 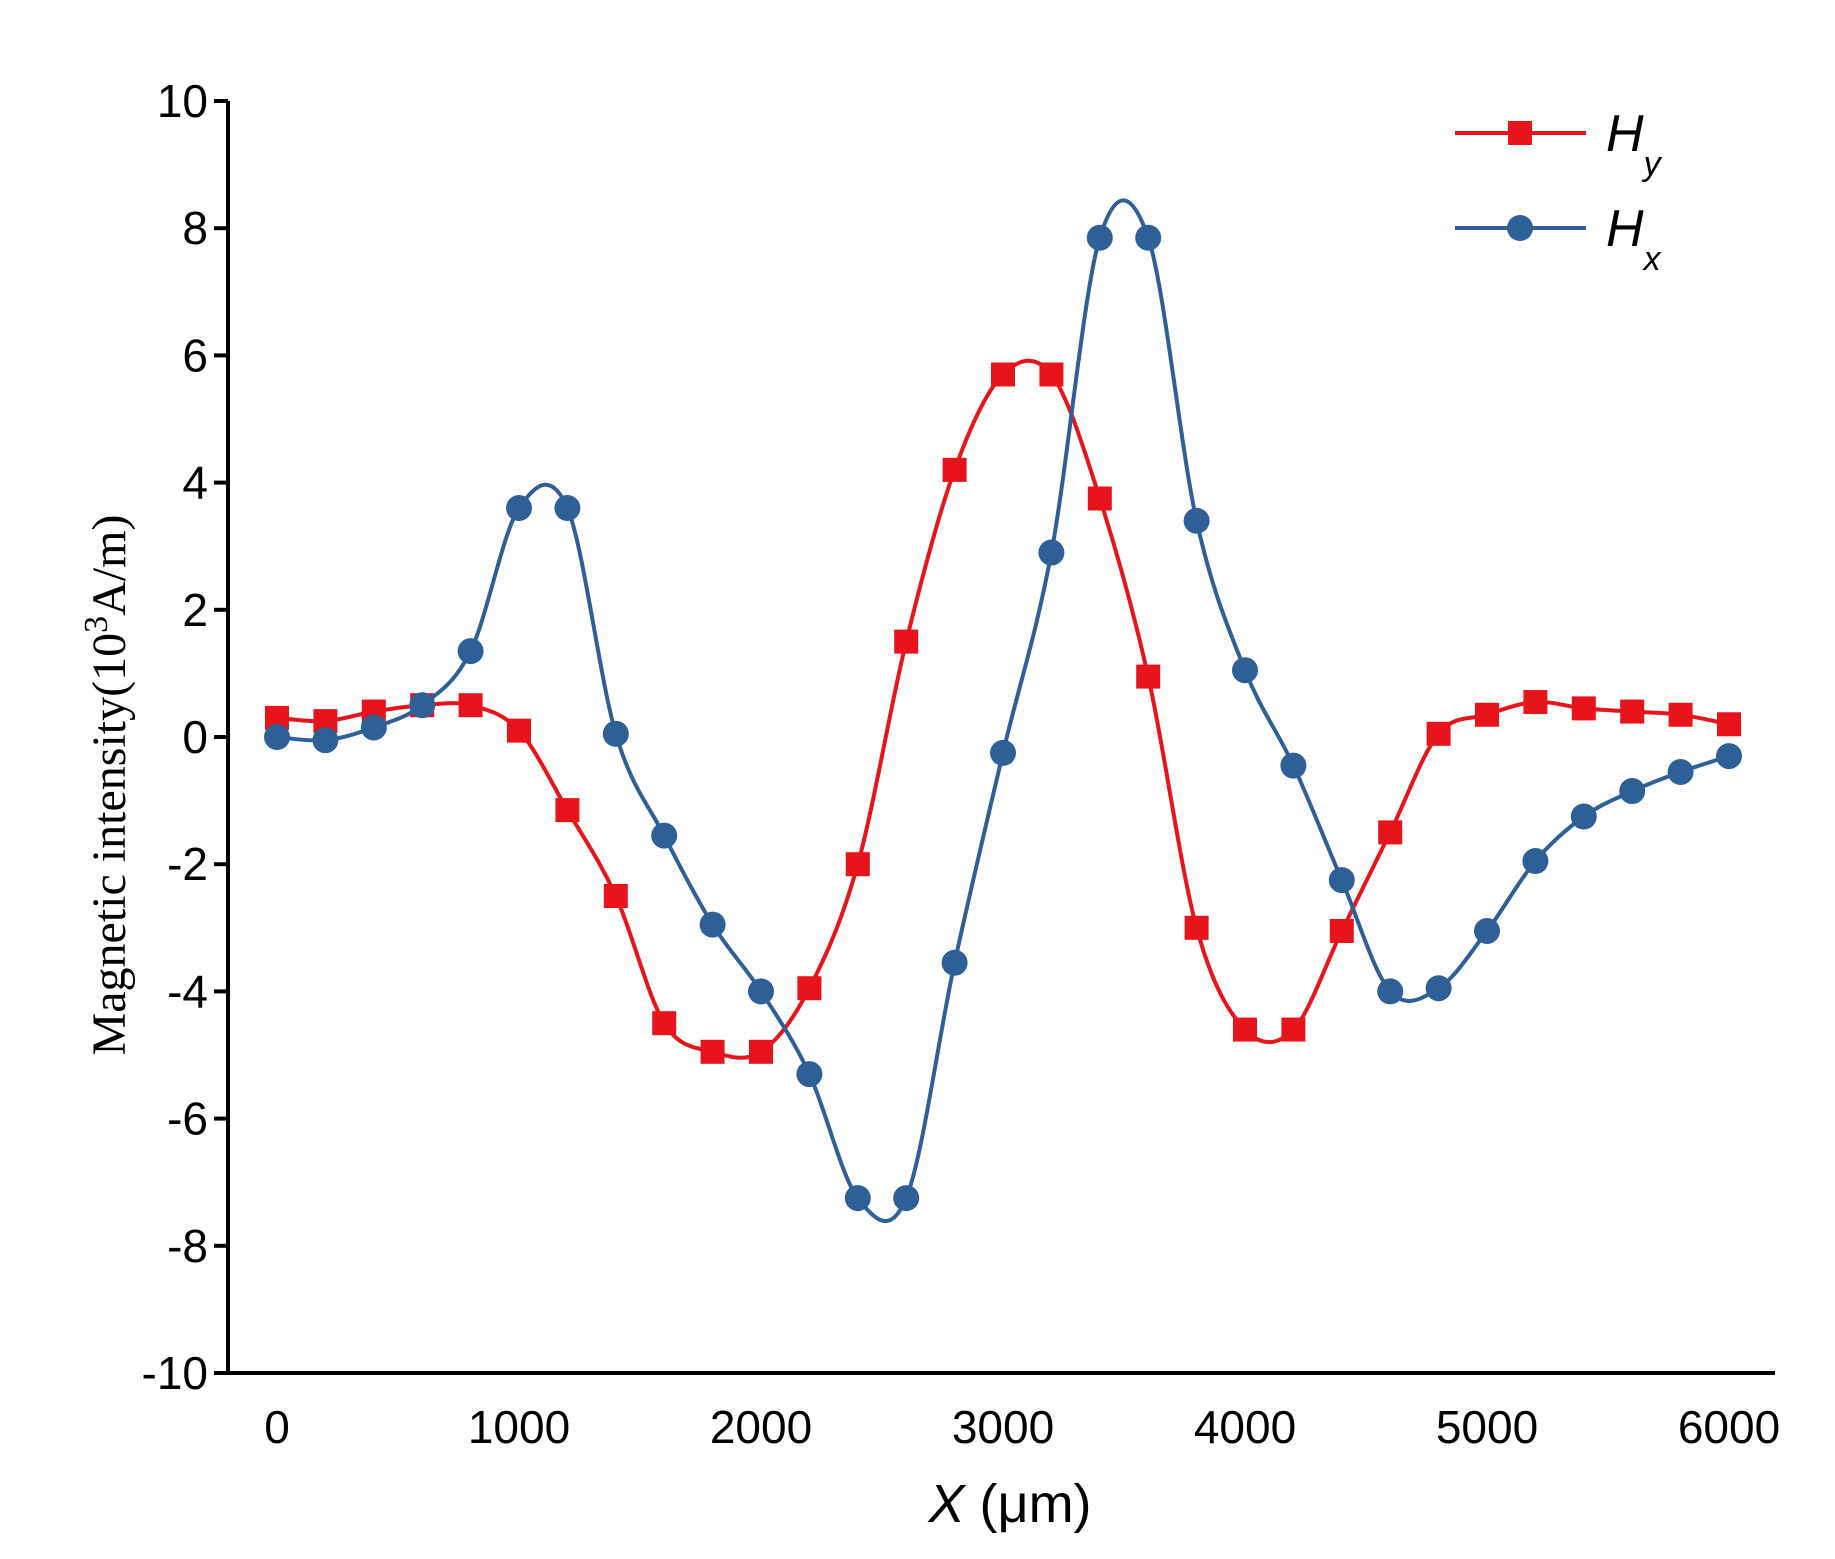 What do you see at coordinates (1008, 1504) in the screenshot?
I see `x-axis-label: X (μm)` at bounding box center [1008, 1504].